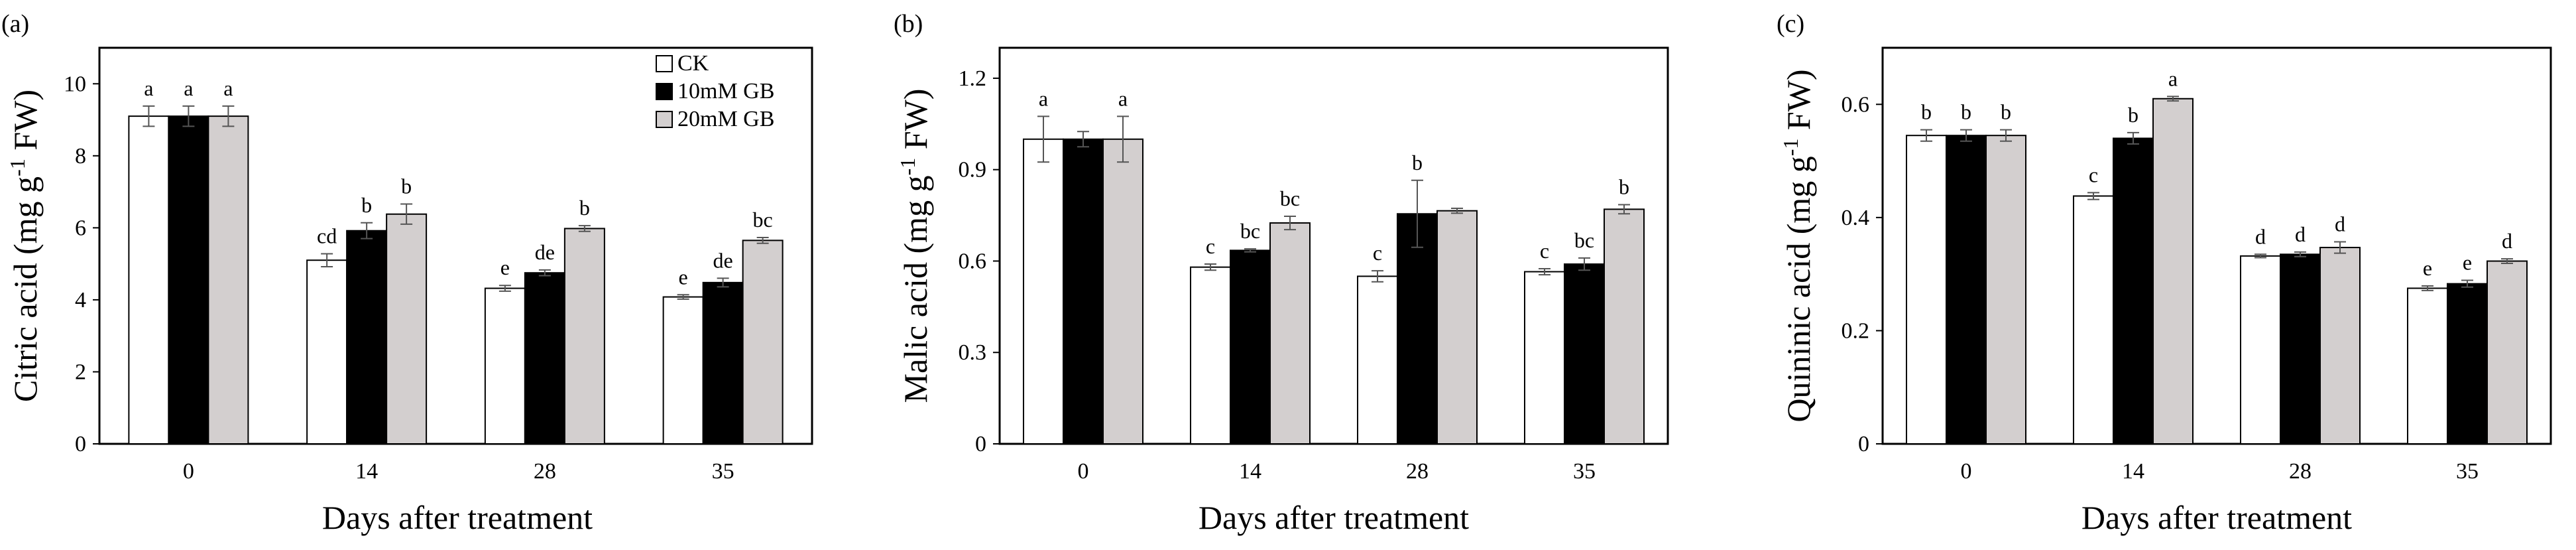 This screenshot has height=550, width=2576. I want to click on y-axis-title-main: Citric acid (mg g, so click(25, 289).